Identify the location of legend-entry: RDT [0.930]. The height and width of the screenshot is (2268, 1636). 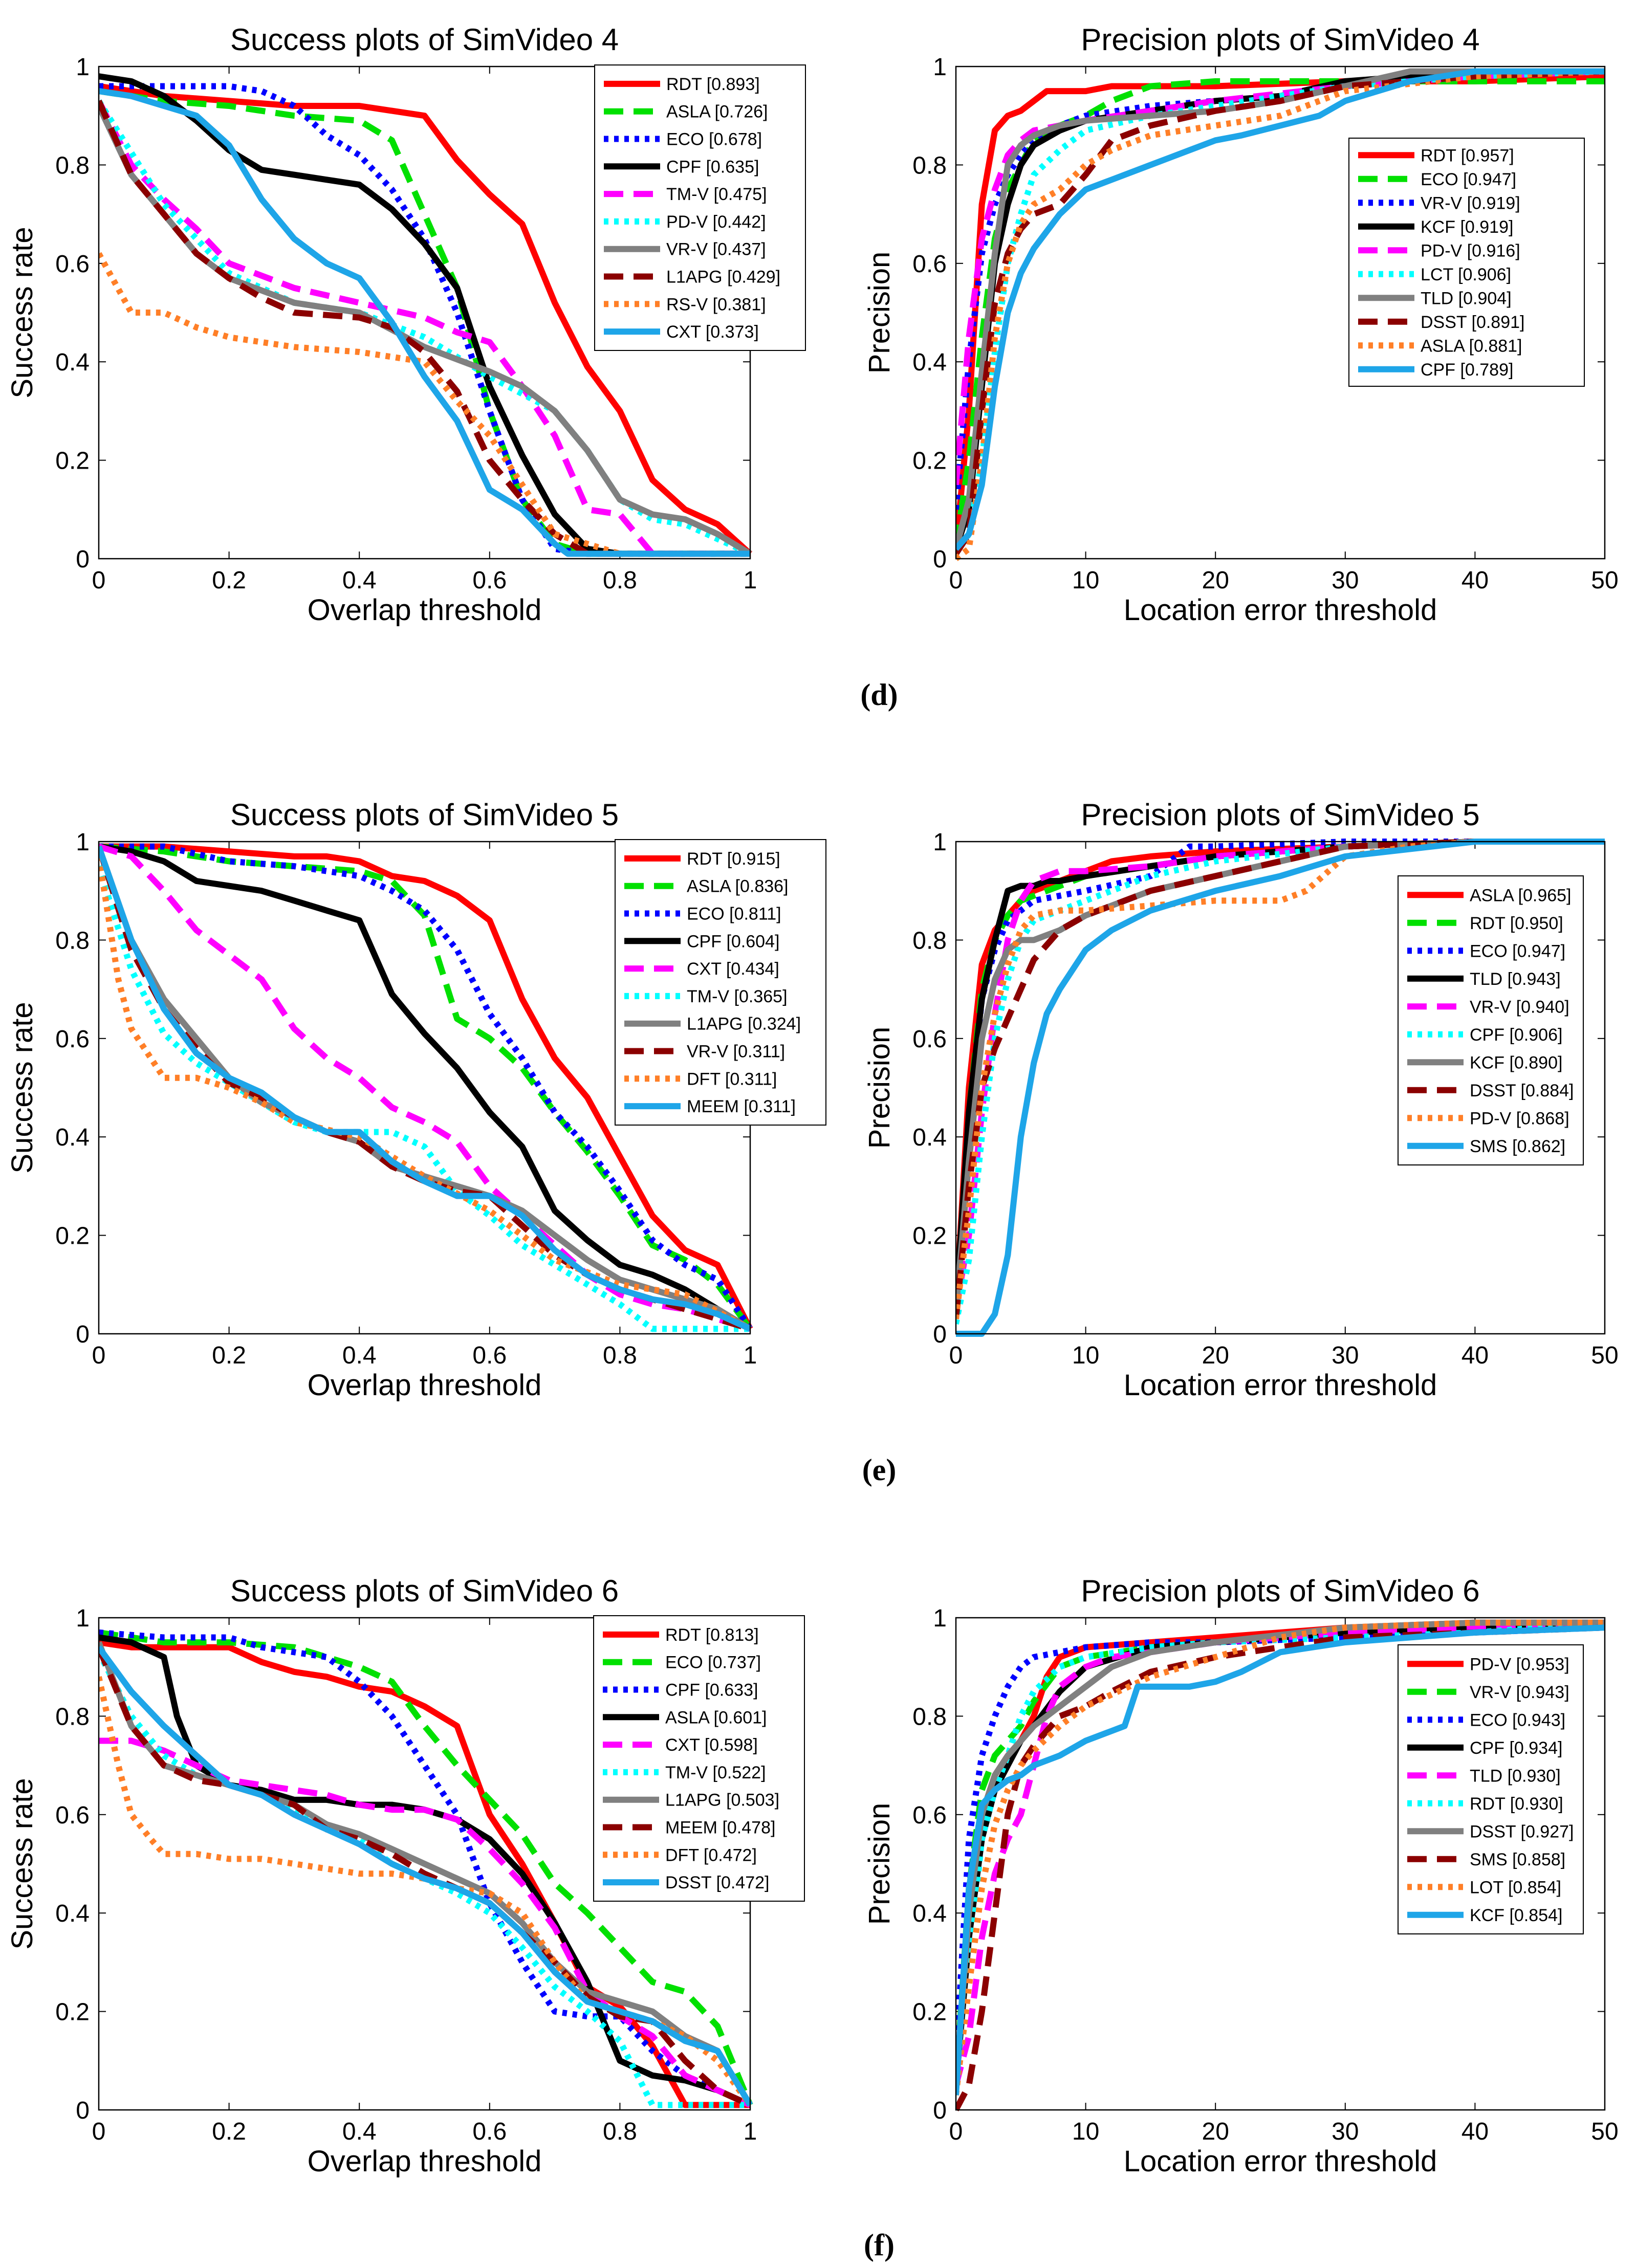
(1516, 1804).